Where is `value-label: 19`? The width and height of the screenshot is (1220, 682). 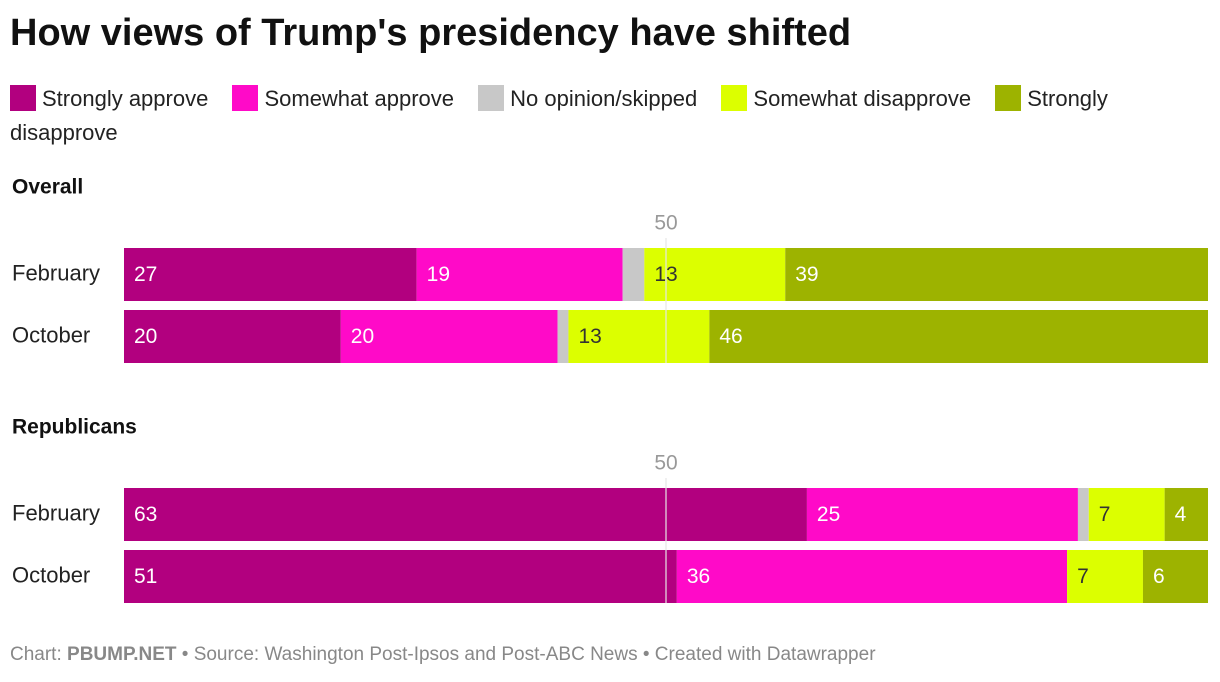
value-label: 19 is located at coordinates (438, 274).